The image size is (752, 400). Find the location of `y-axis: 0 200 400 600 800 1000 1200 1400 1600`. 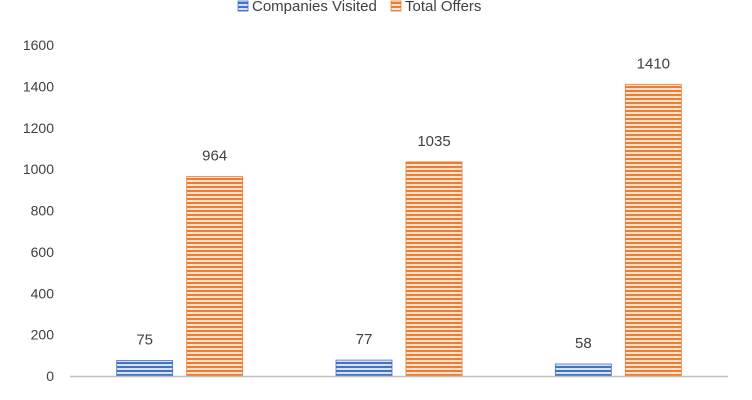

y-axis: 0 200 400 600 800 1000 1200 1400 1600 is located at coordinates (38, 210).